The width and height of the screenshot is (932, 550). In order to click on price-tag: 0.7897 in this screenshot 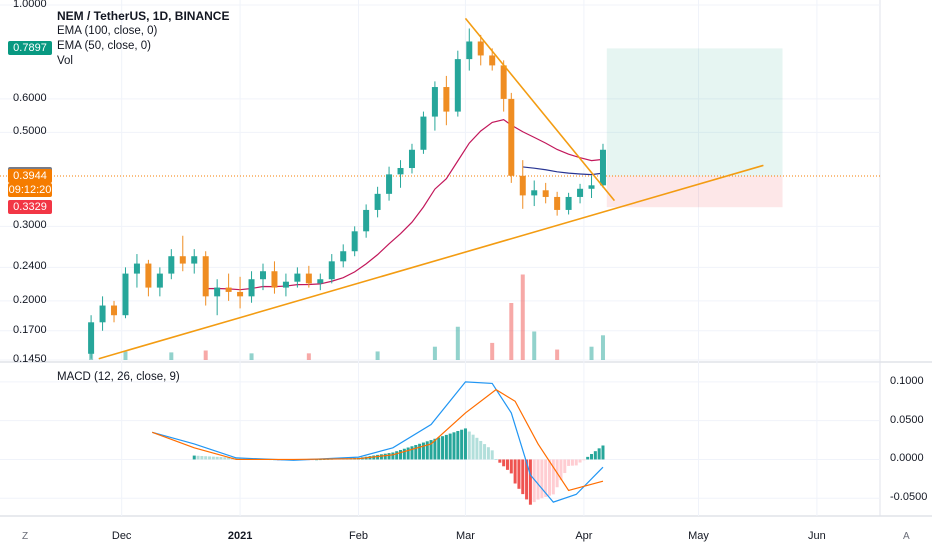, I will do `click(30, 48)`.